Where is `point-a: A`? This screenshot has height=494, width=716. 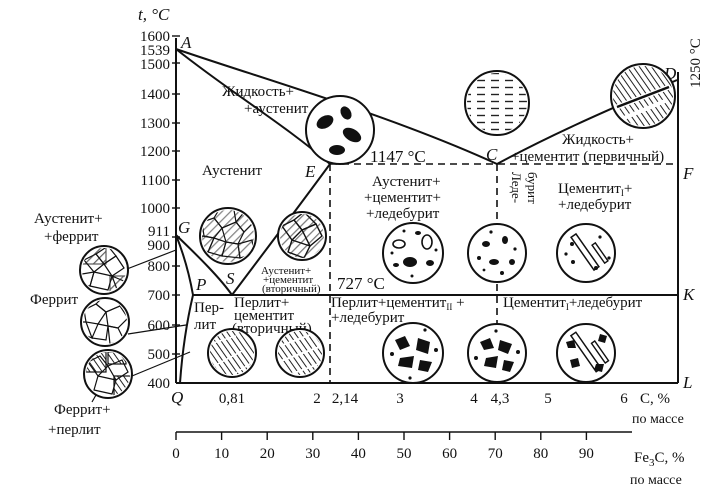
point-a: A is located at coordinates (186, 42).